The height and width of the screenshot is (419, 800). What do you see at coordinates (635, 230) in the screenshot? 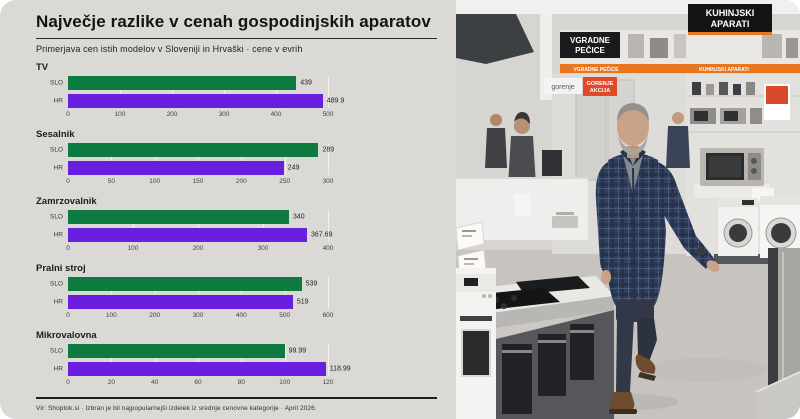
I see `plaid-shirt` at bounding box center [635, 230].